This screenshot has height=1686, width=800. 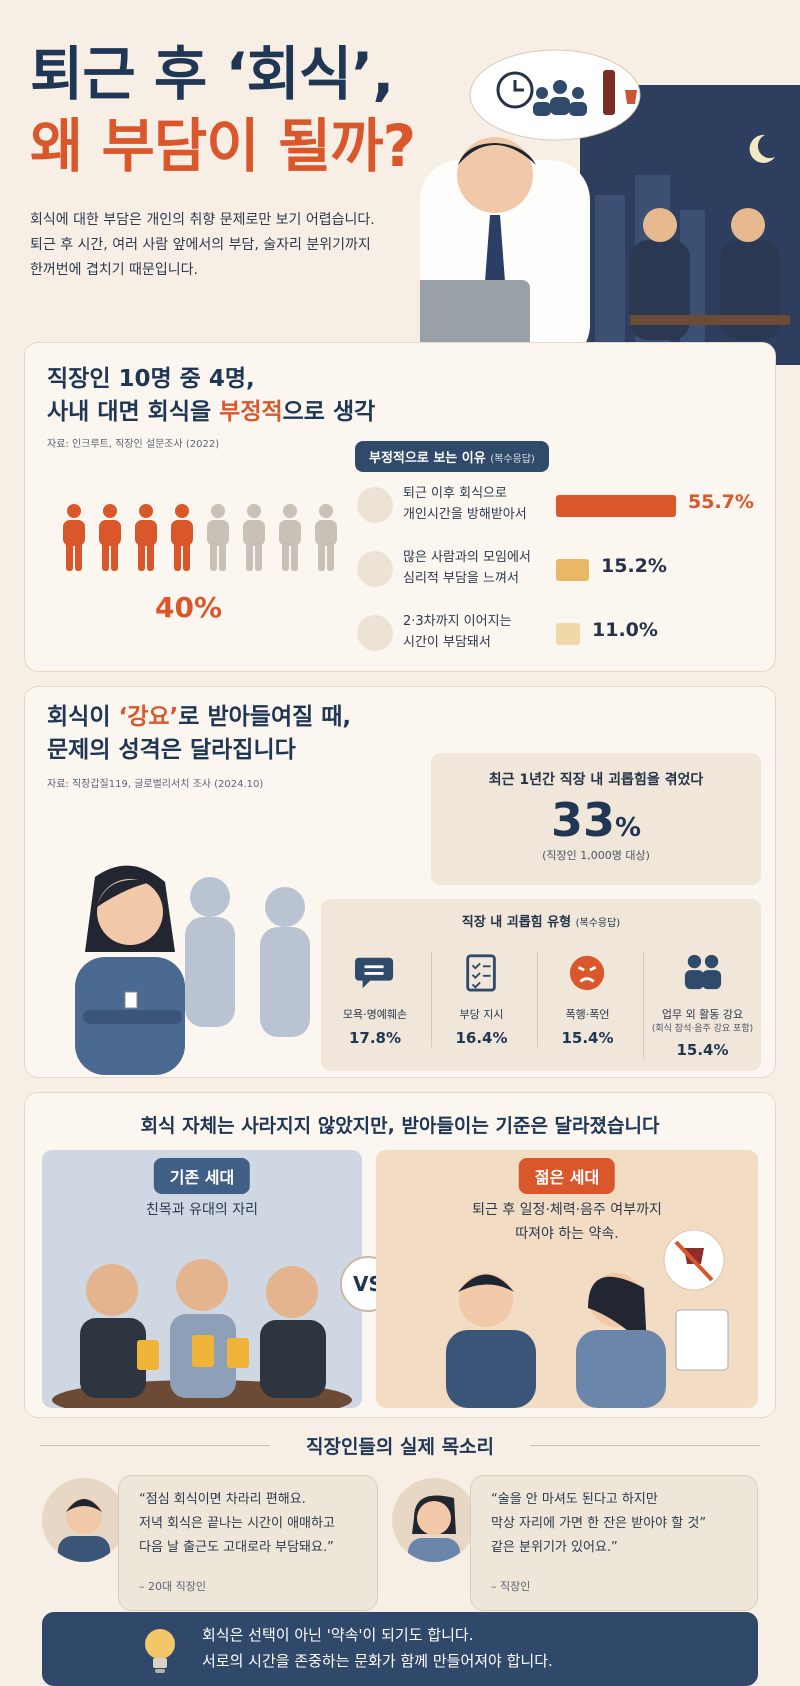 I want to click on types-header: 직장 내 괴롭힘 유형 (복수응답), so click(x=541, y=920).